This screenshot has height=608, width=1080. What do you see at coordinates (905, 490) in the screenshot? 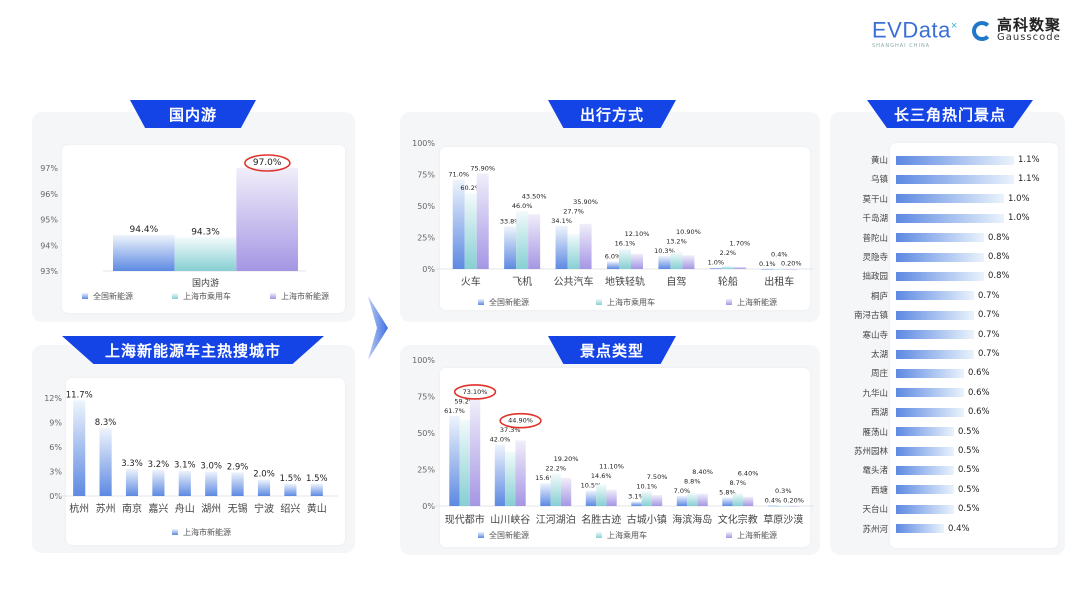
I see `spot-row: 西塘 0.5%` at bounding box center [905, 490].